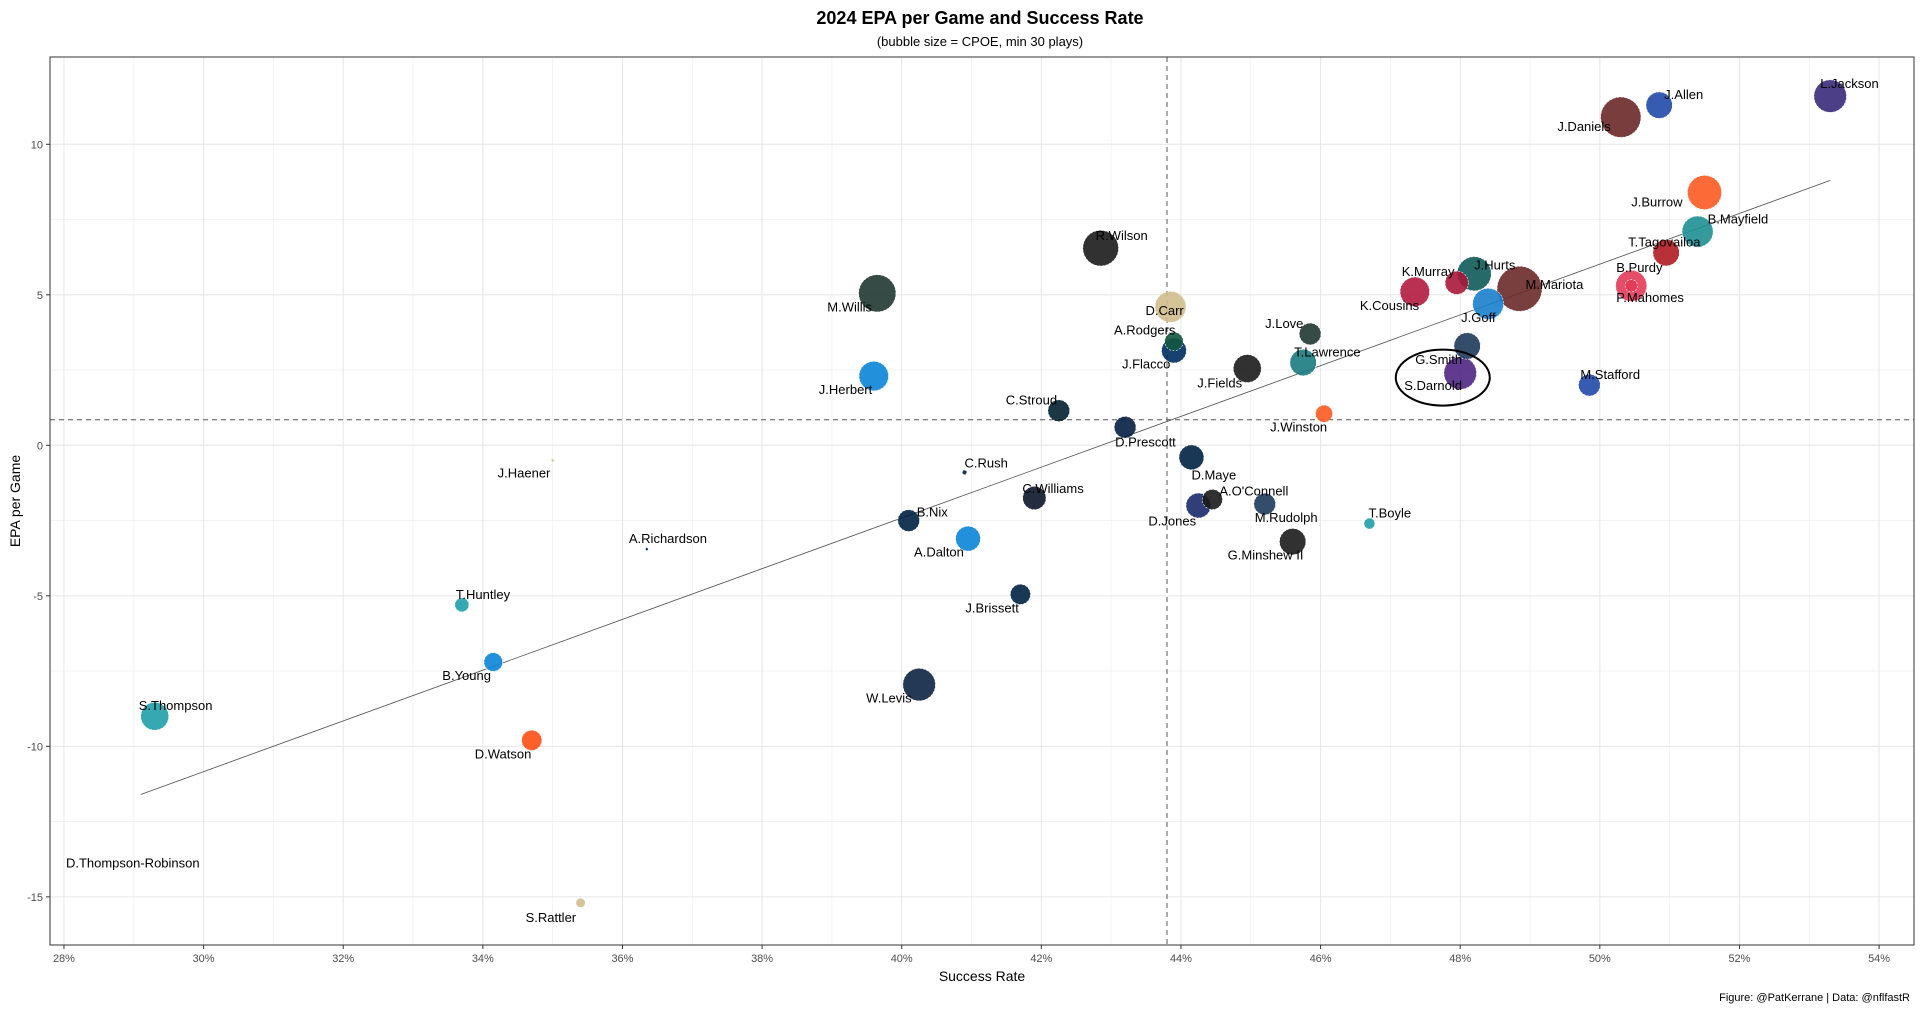  I want to click on chart-caption: Figure: @PatKerrane | Data: @nflfastR, so click(1814, 998).